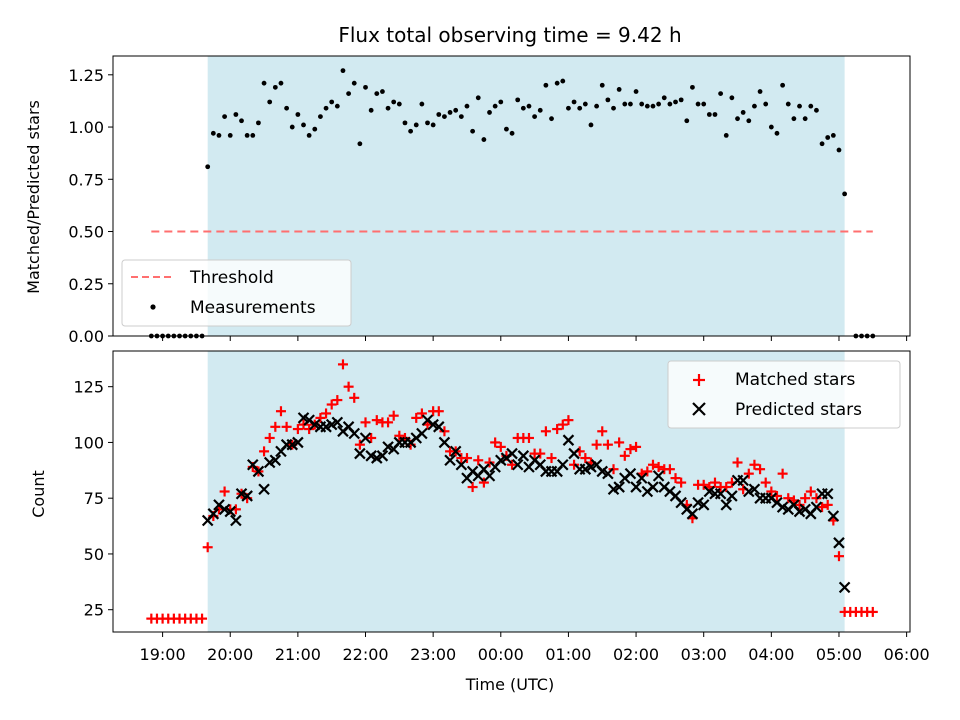  I want to click on bottom-x-tick-label: 01:00, so click(568, 654).